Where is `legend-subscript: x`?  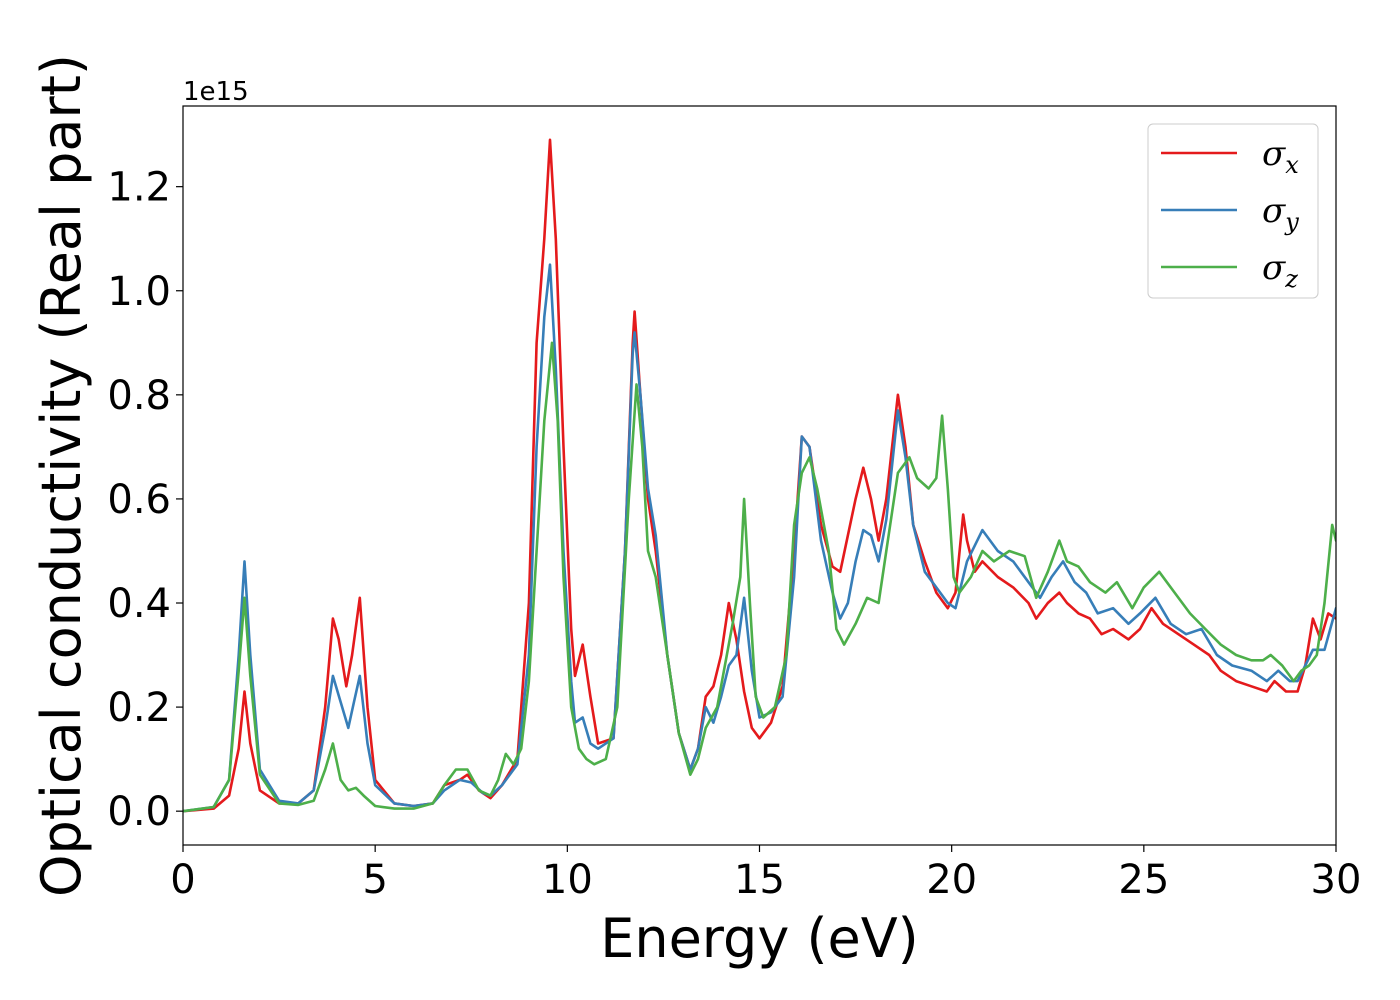 legend-subscript: x is located at coordinates (1292, 165).